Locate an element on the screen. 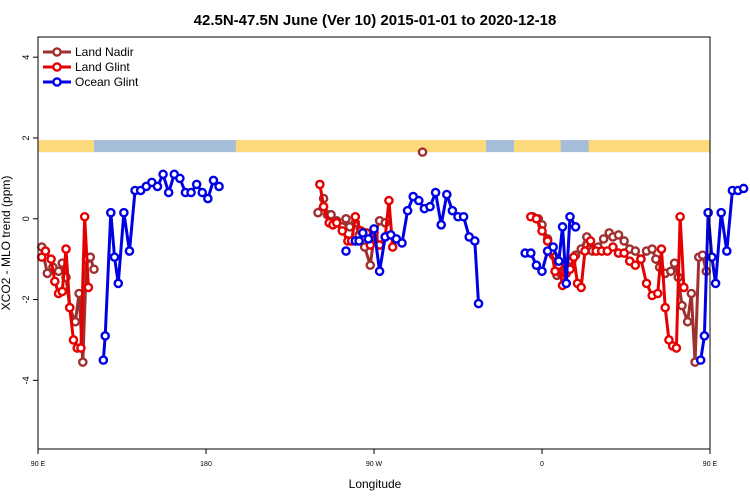 Image resolution: width=750 pixels, height=500 pixels. legend-marker is located at coordinates (57, 52).